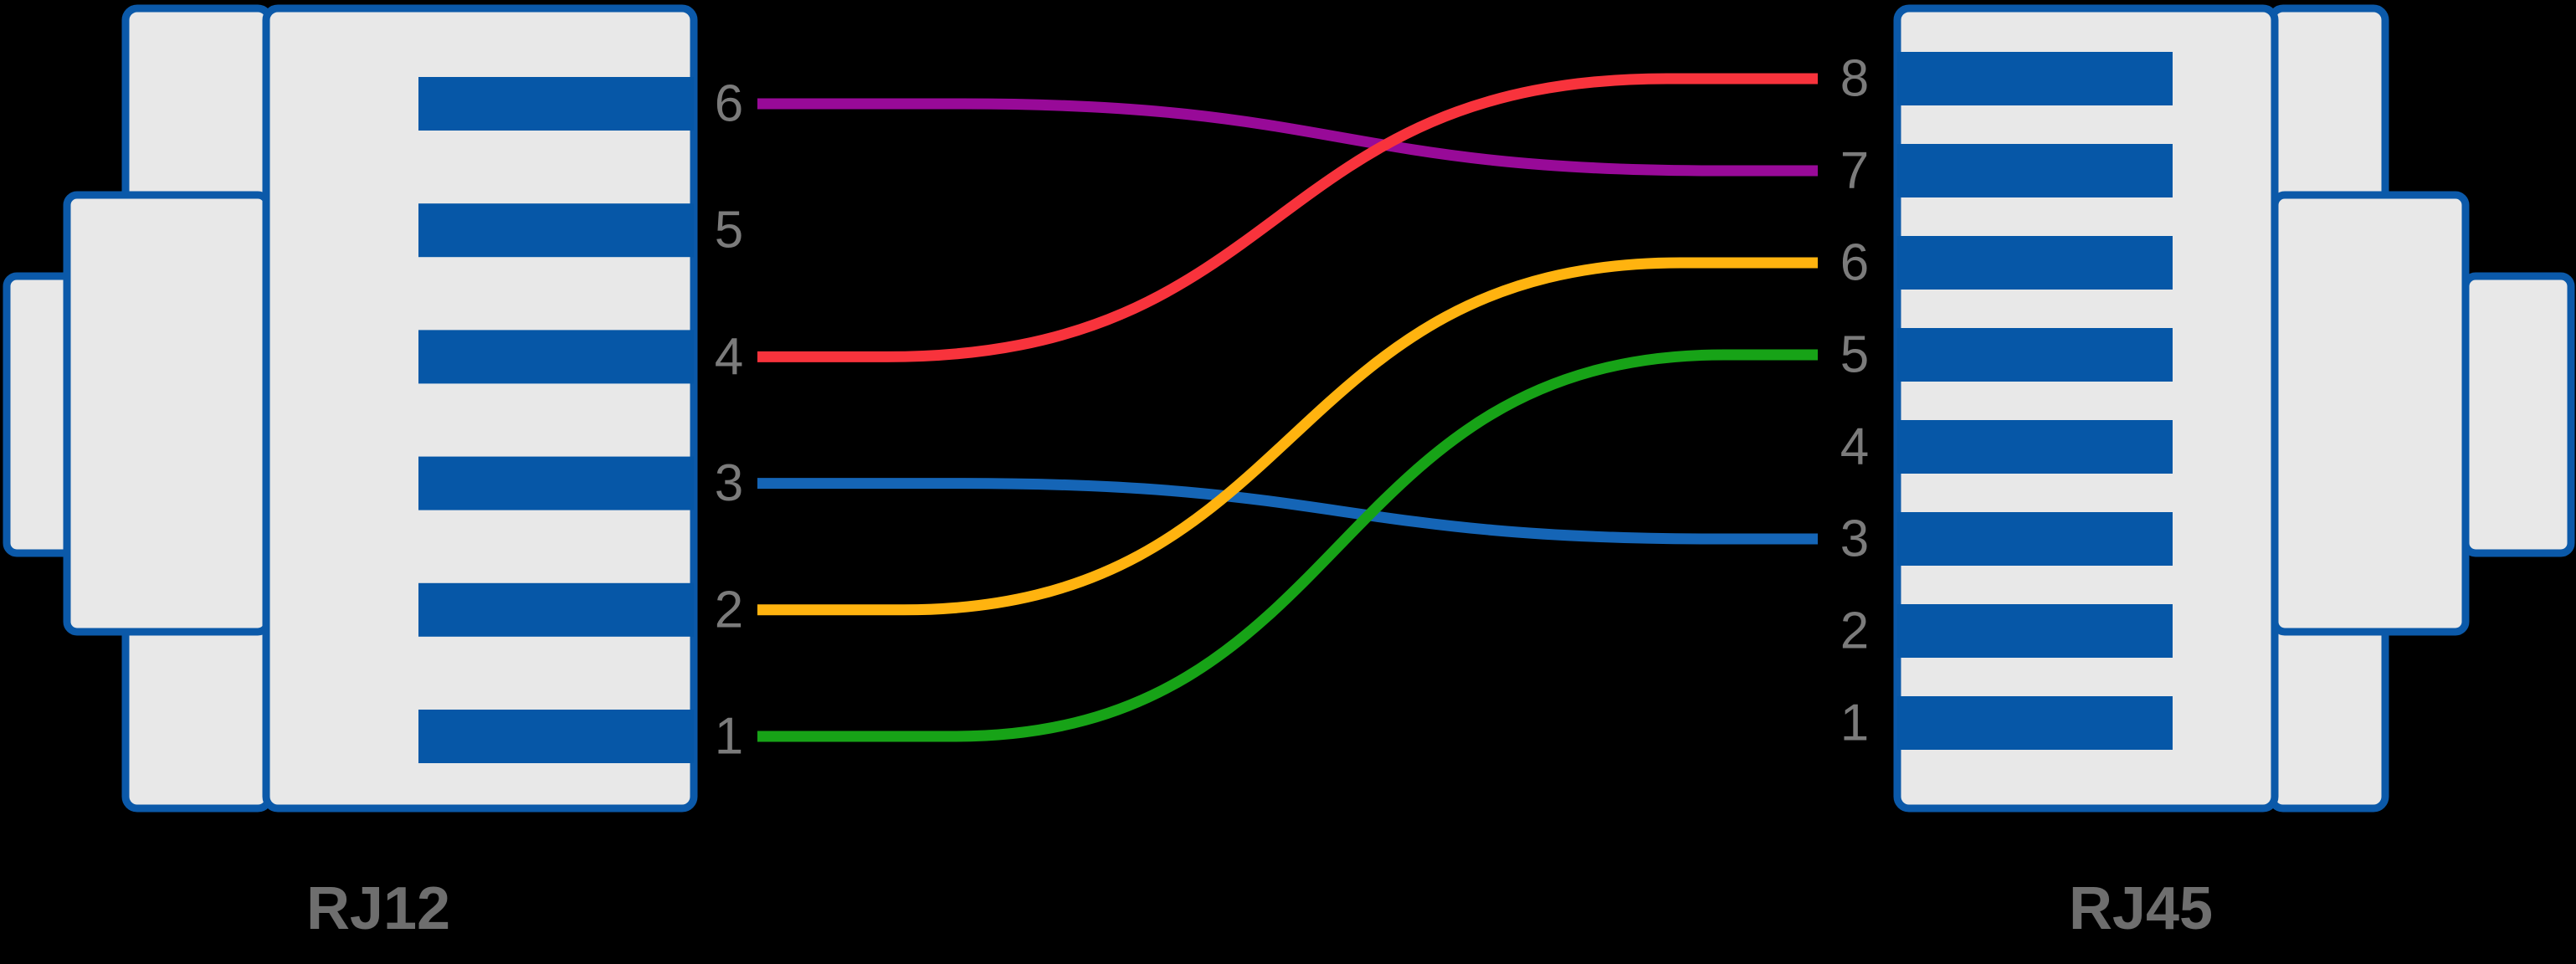 This screenshot has width=2576, height=964. Describe the element at coordinates (729, 483) in the screenshot. I see `rj12-pin-label-3: 3` at that location.